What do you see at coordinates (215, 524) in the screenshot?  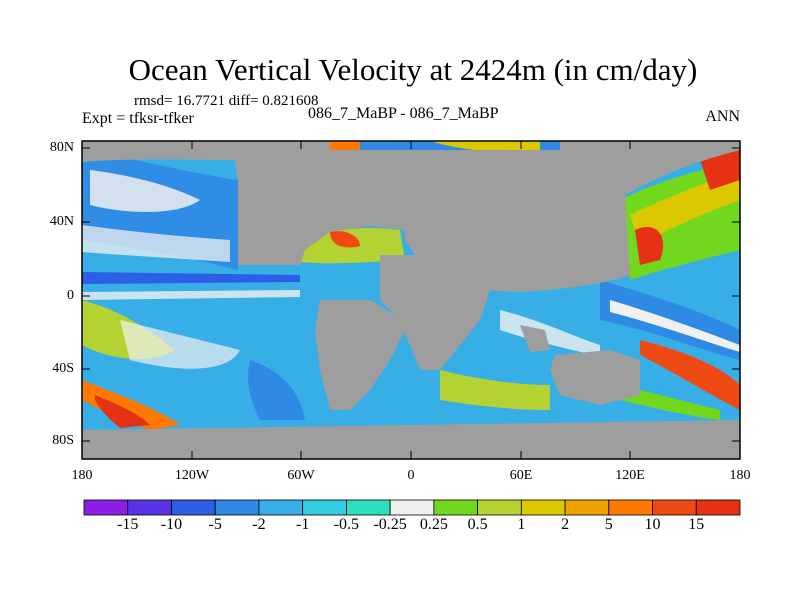 I see `colorbar-label: -5` at bounding box center [215, 524].